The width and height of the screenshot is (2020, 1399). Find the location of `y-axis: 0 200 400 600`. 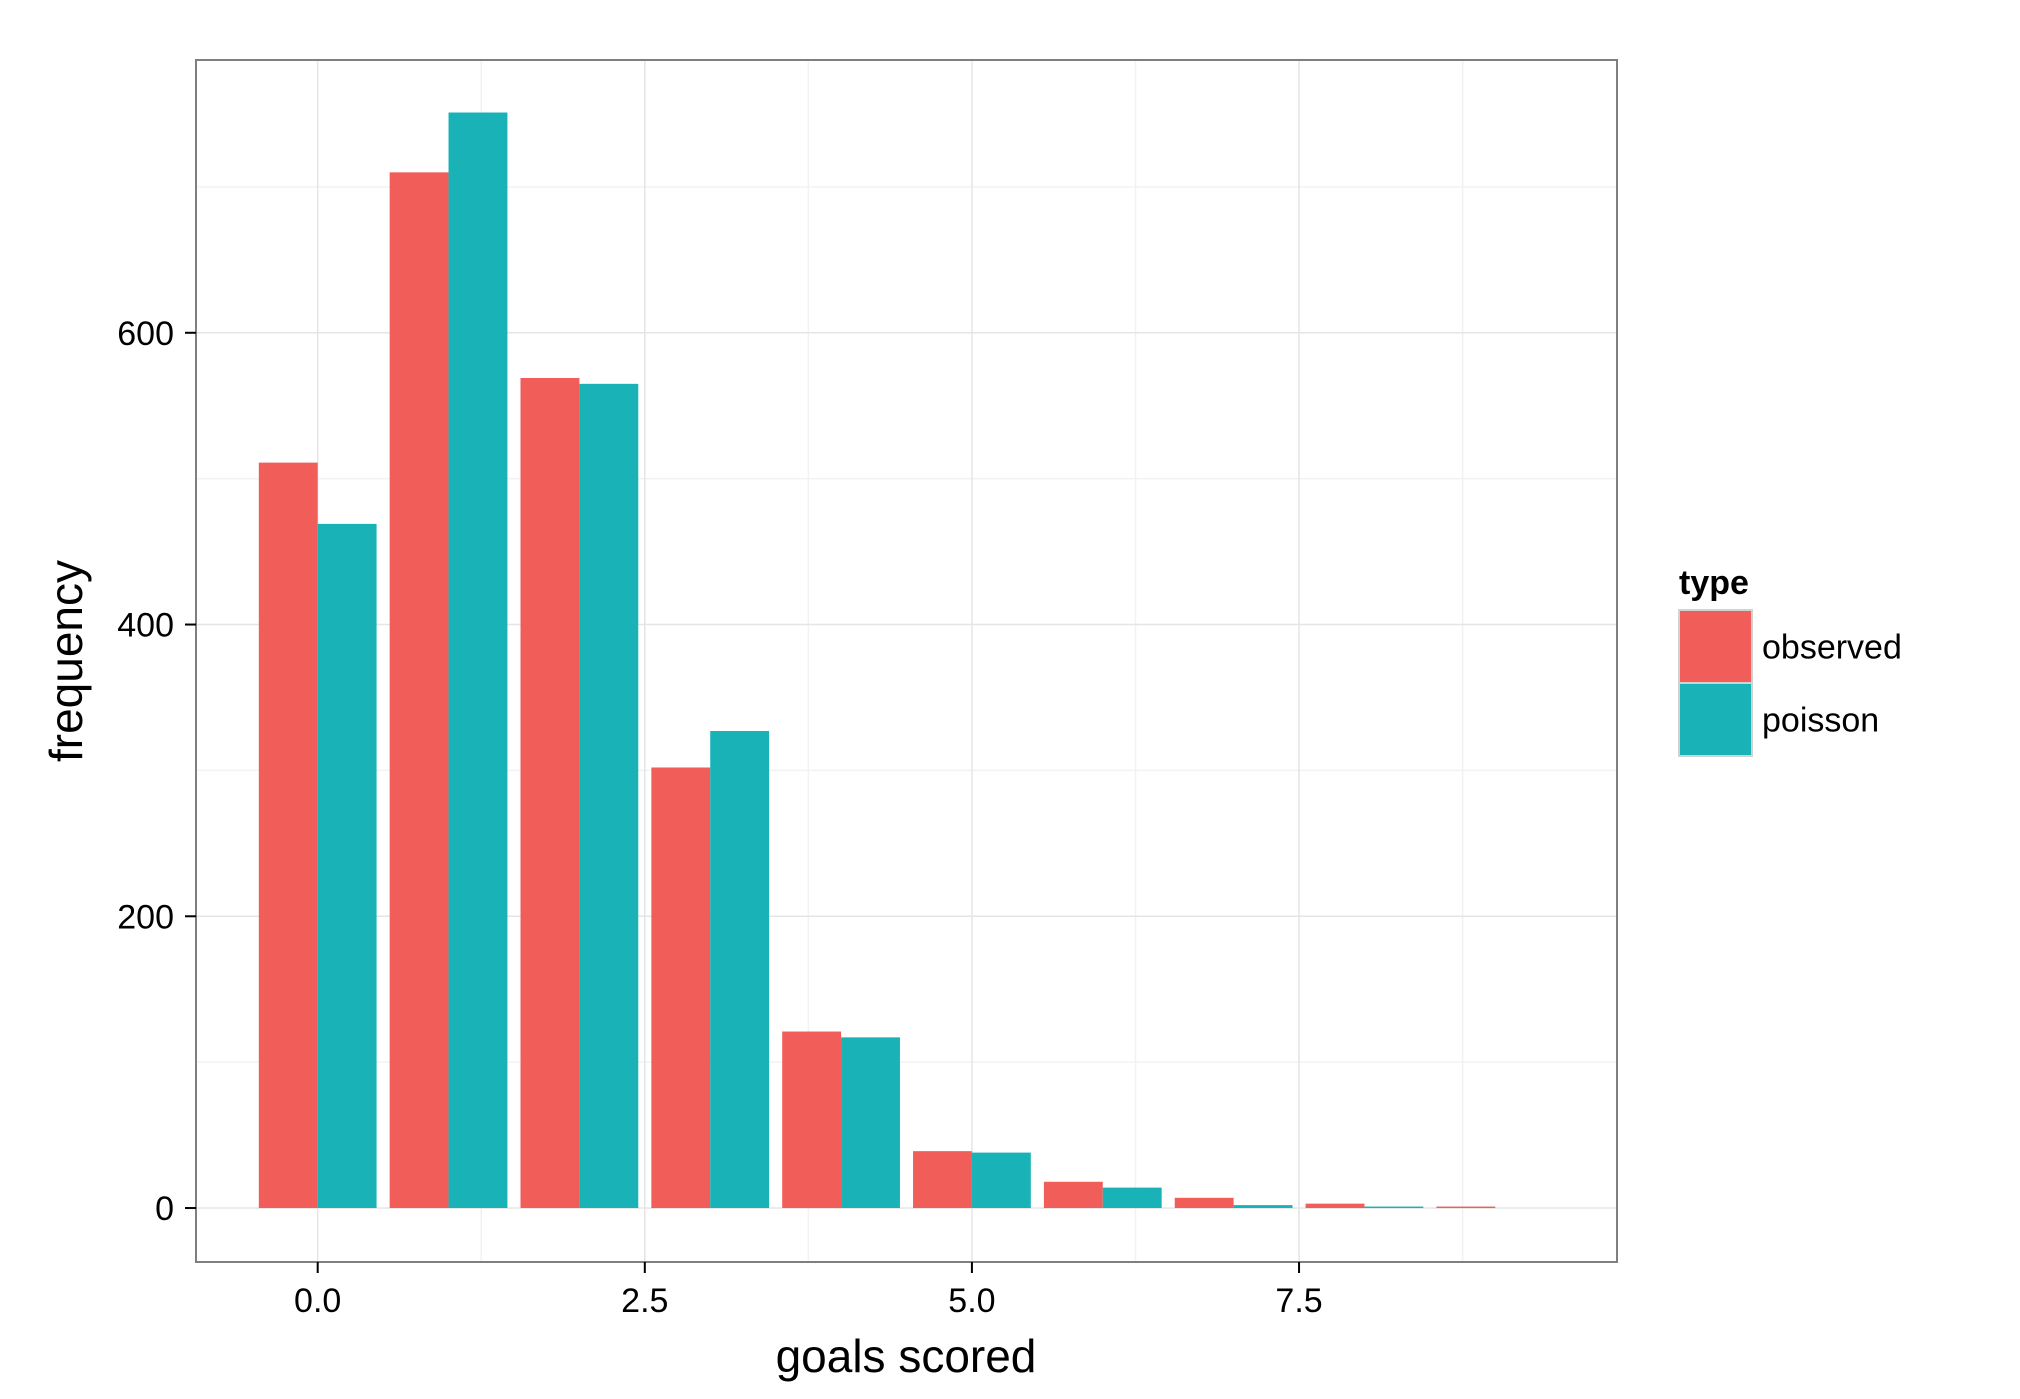

y-axis: 0 200 400 600 is located at coordinates (156, 771).